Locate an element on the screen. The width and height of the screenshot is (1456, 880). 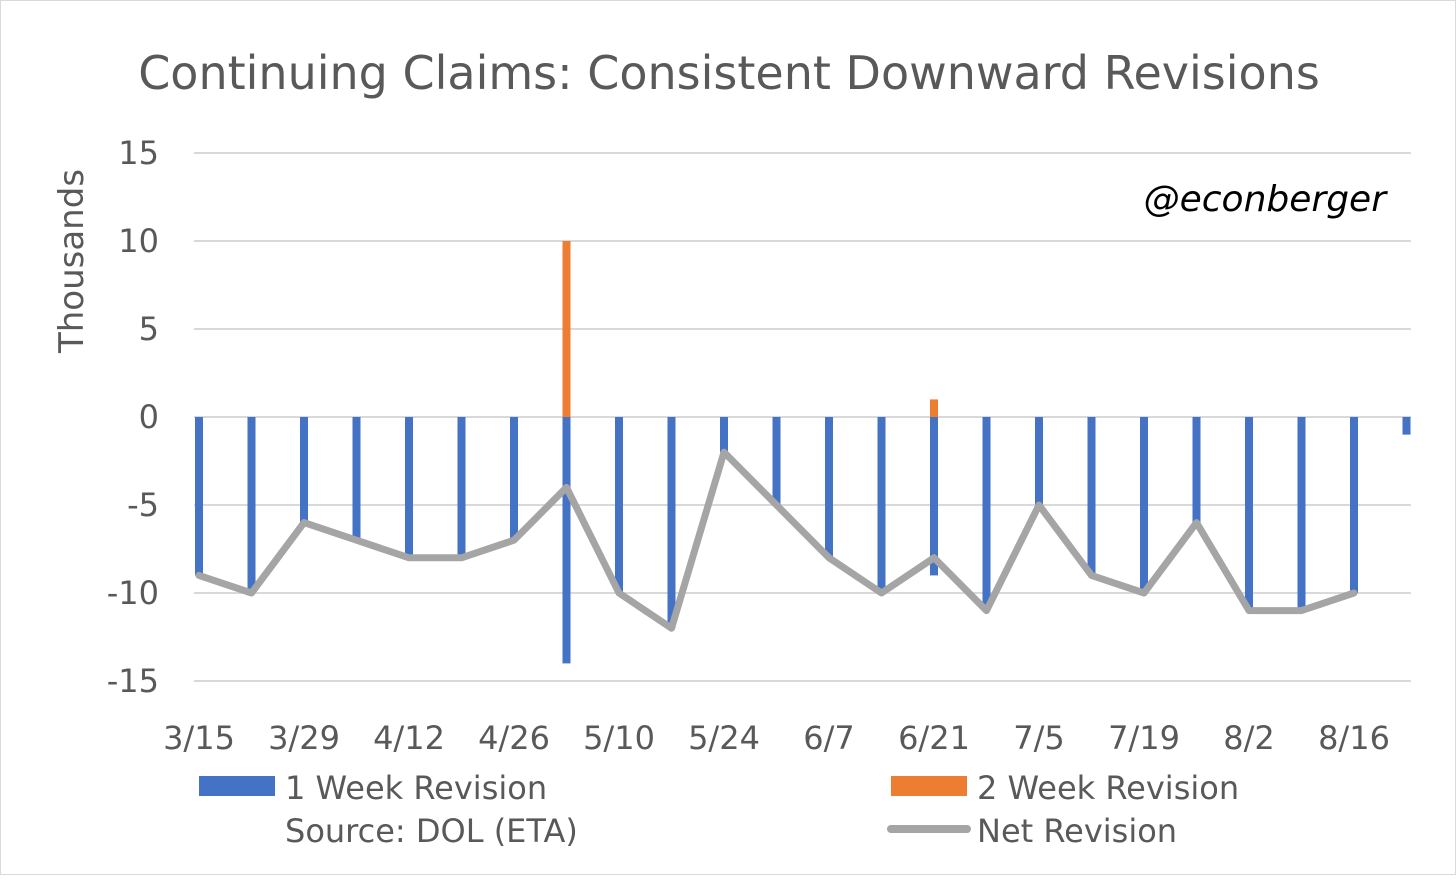
x-tick-label: 4/26 is located at coordinates (514, 738).